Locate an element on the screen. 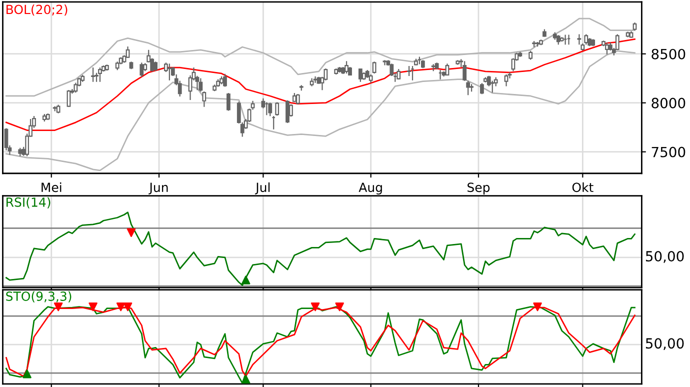 Image resolution: width=690 pixels, height=387 pixels. chart-title: RSI(14) is located at coordinates (28, 202).